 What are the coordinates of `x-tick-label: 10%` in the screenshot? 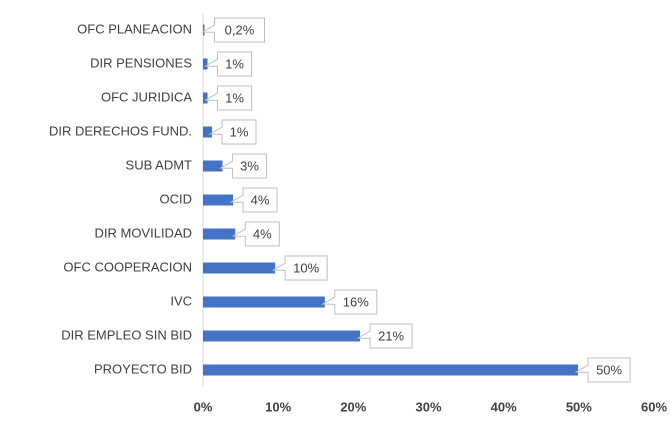 It's located at (278, 406).